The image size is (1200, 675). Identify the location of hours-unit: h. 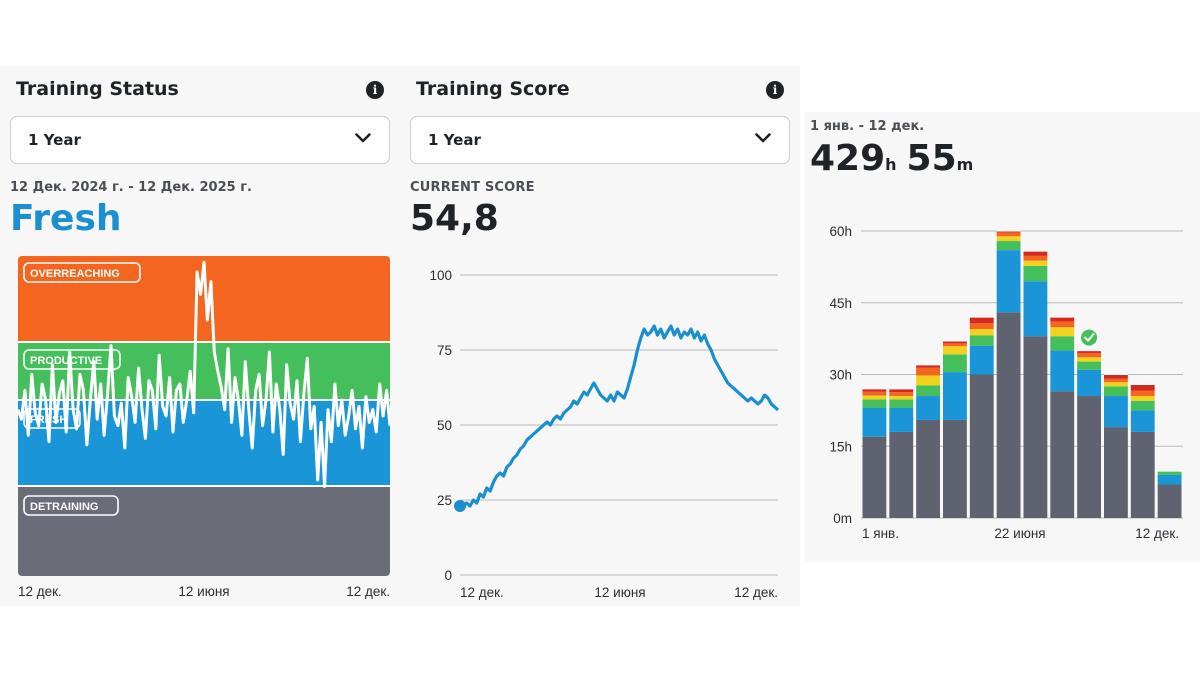
(891, 164).